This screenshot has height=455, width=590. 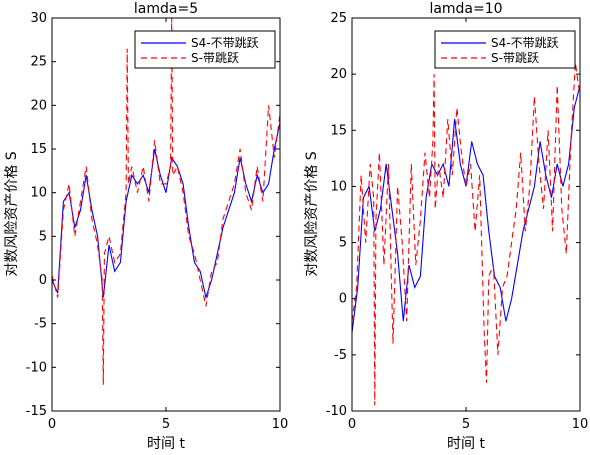 I want to click on chart-title: lamda=10, so click(x=465, y=9).